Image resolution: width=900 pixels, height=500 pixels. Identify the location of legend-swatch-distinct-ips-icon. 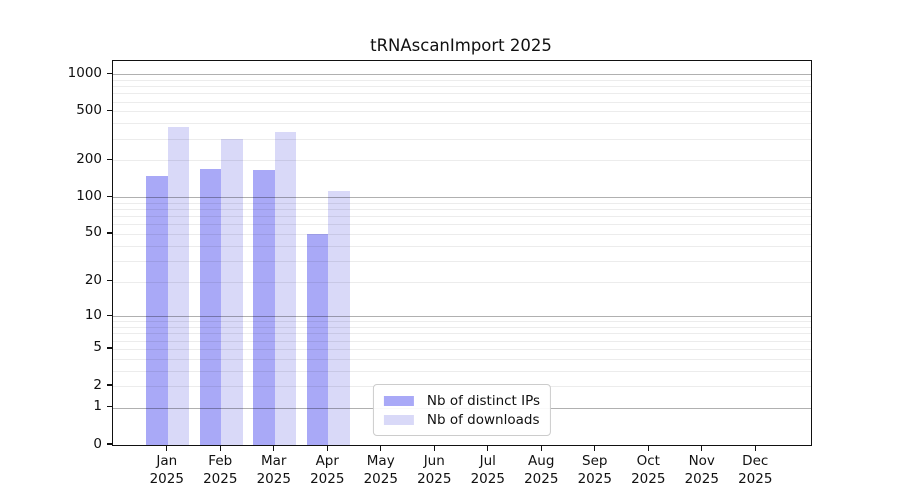
(398, 400).